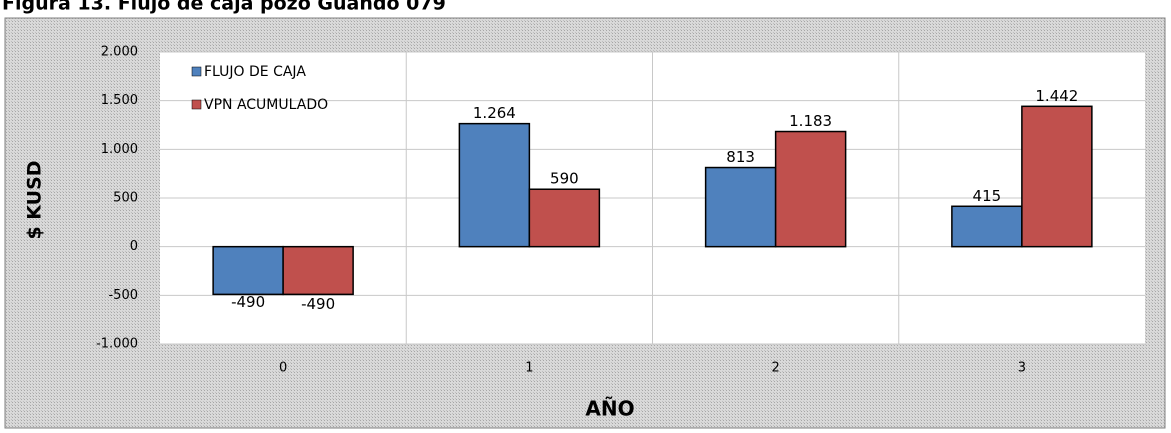  What do you see at coordinates (134, 246) in the screenshot?
I see `y-tick-label: 0` at bounding box center [134, 246].